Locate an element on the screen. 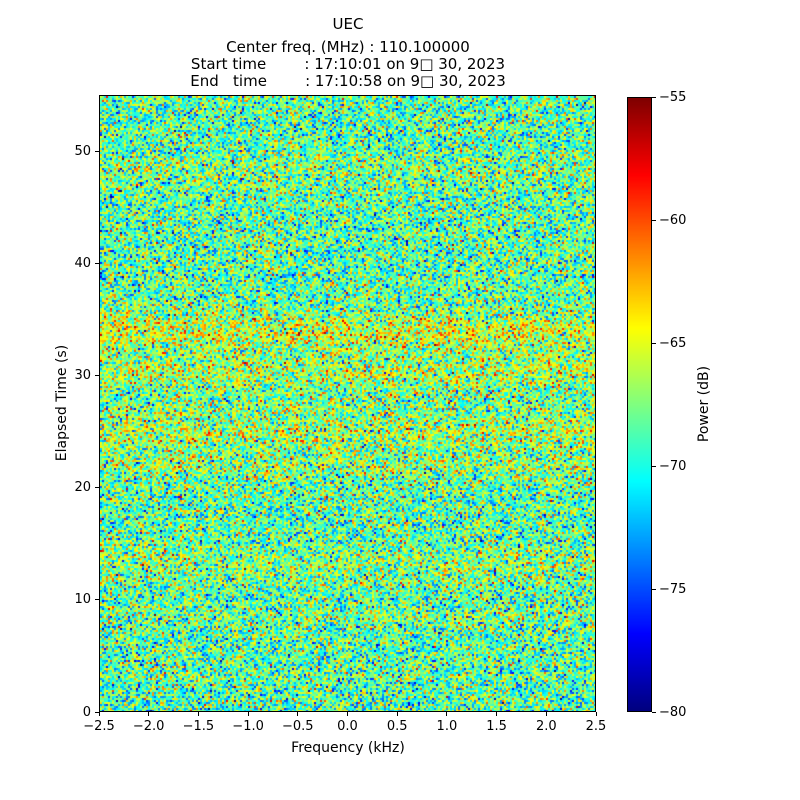 This screenshot has height=800, width=800. x-tick-label: 1.0 is located at coordinates (447, 726).